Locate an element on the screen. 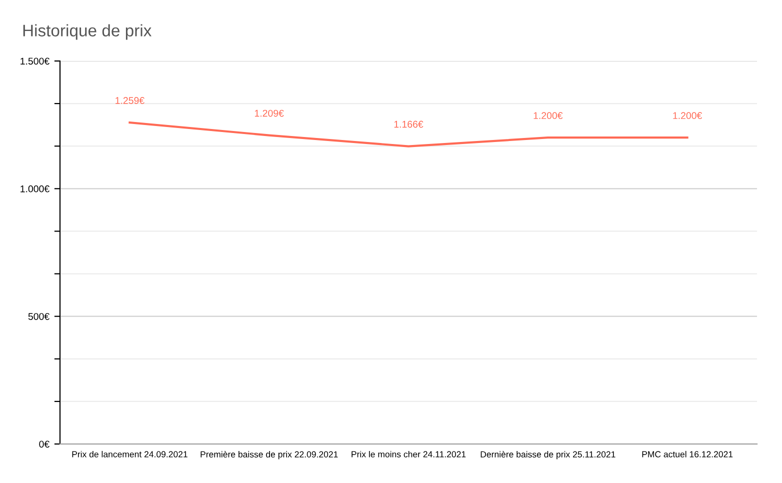 The width and height of the screenshot is (782, 483). y-tick-label: 500€ is located at coordinates (39, 316).